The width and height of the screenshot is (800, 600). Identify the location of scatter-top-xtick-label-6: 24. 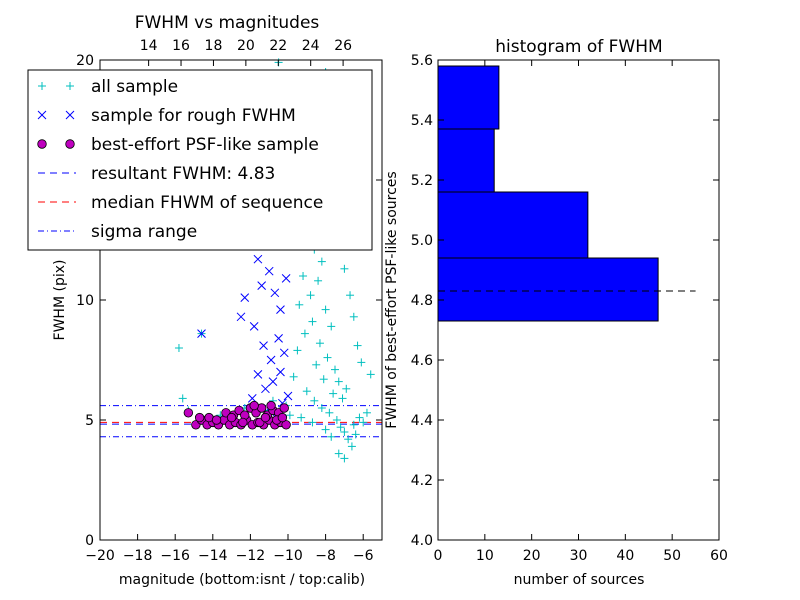
(311, 46).